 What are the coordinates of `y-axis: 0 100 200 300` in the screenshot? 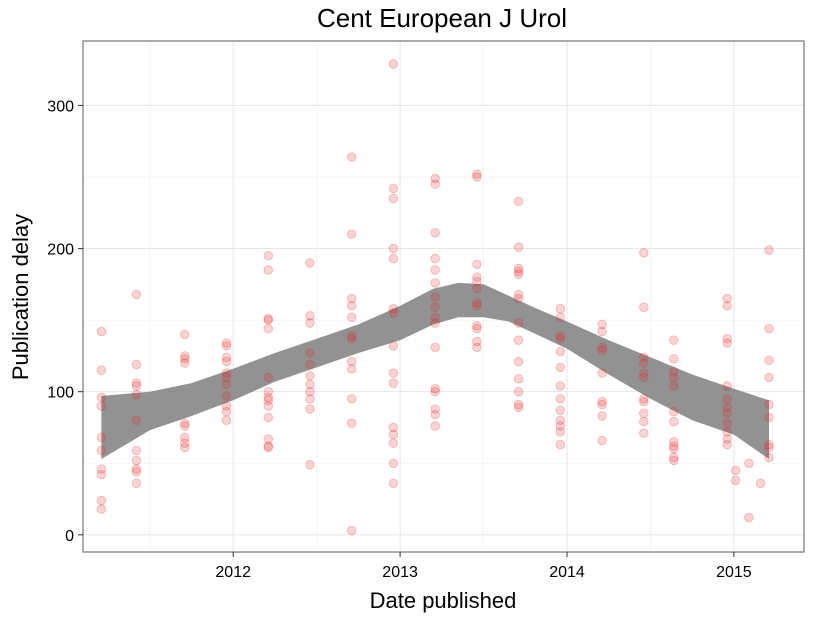 It's located at (65, 321).